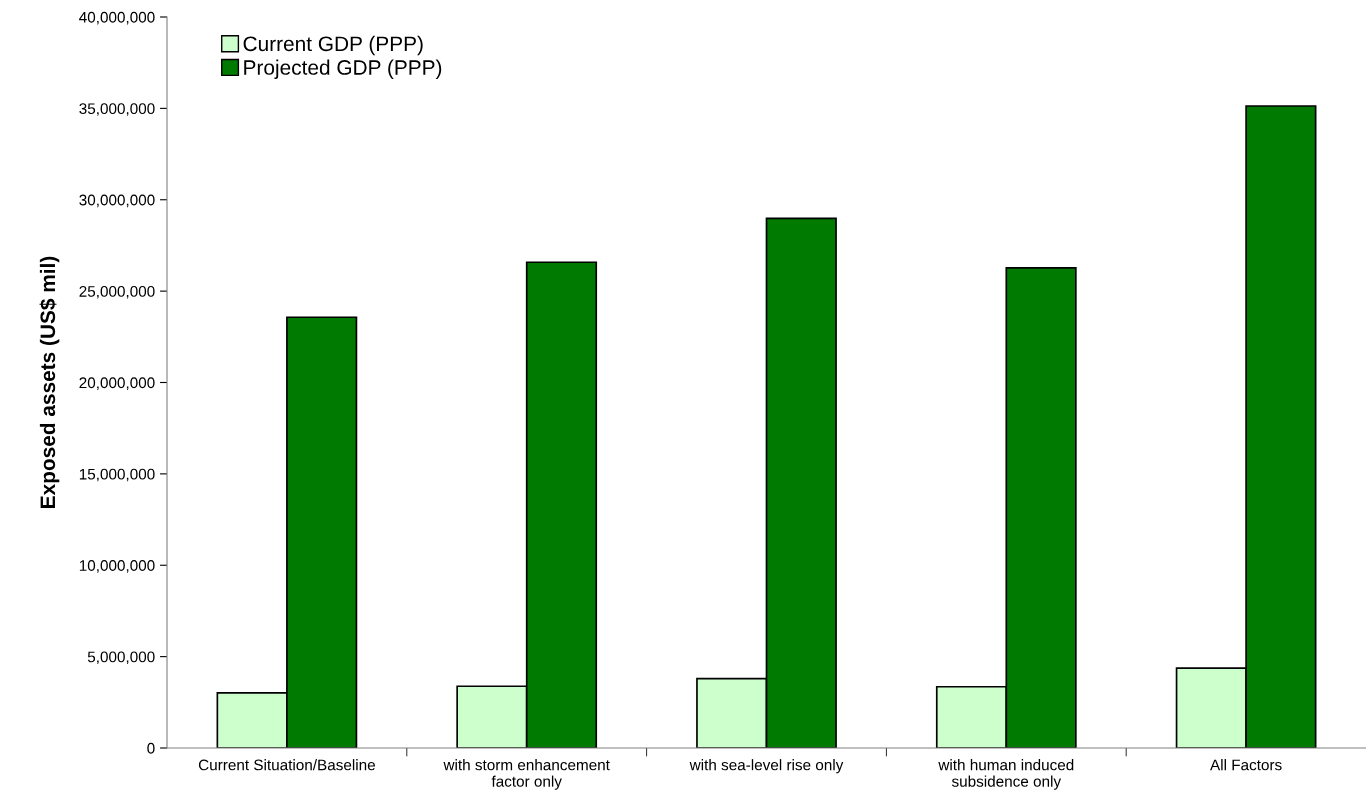  Describe the element at coordinates (49, 382) in the screenshot. I see `y-axis-title: Exposed assets (US$ mil)` at that location.